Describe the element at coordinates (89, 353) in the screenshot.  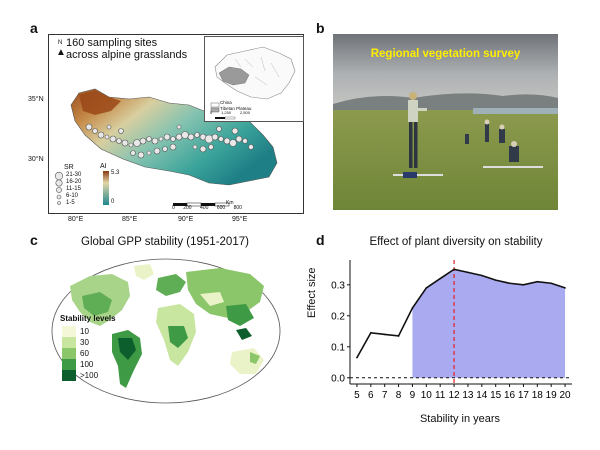
I see `stability-legend-labels: 10 30 60 100 >100` at that location.